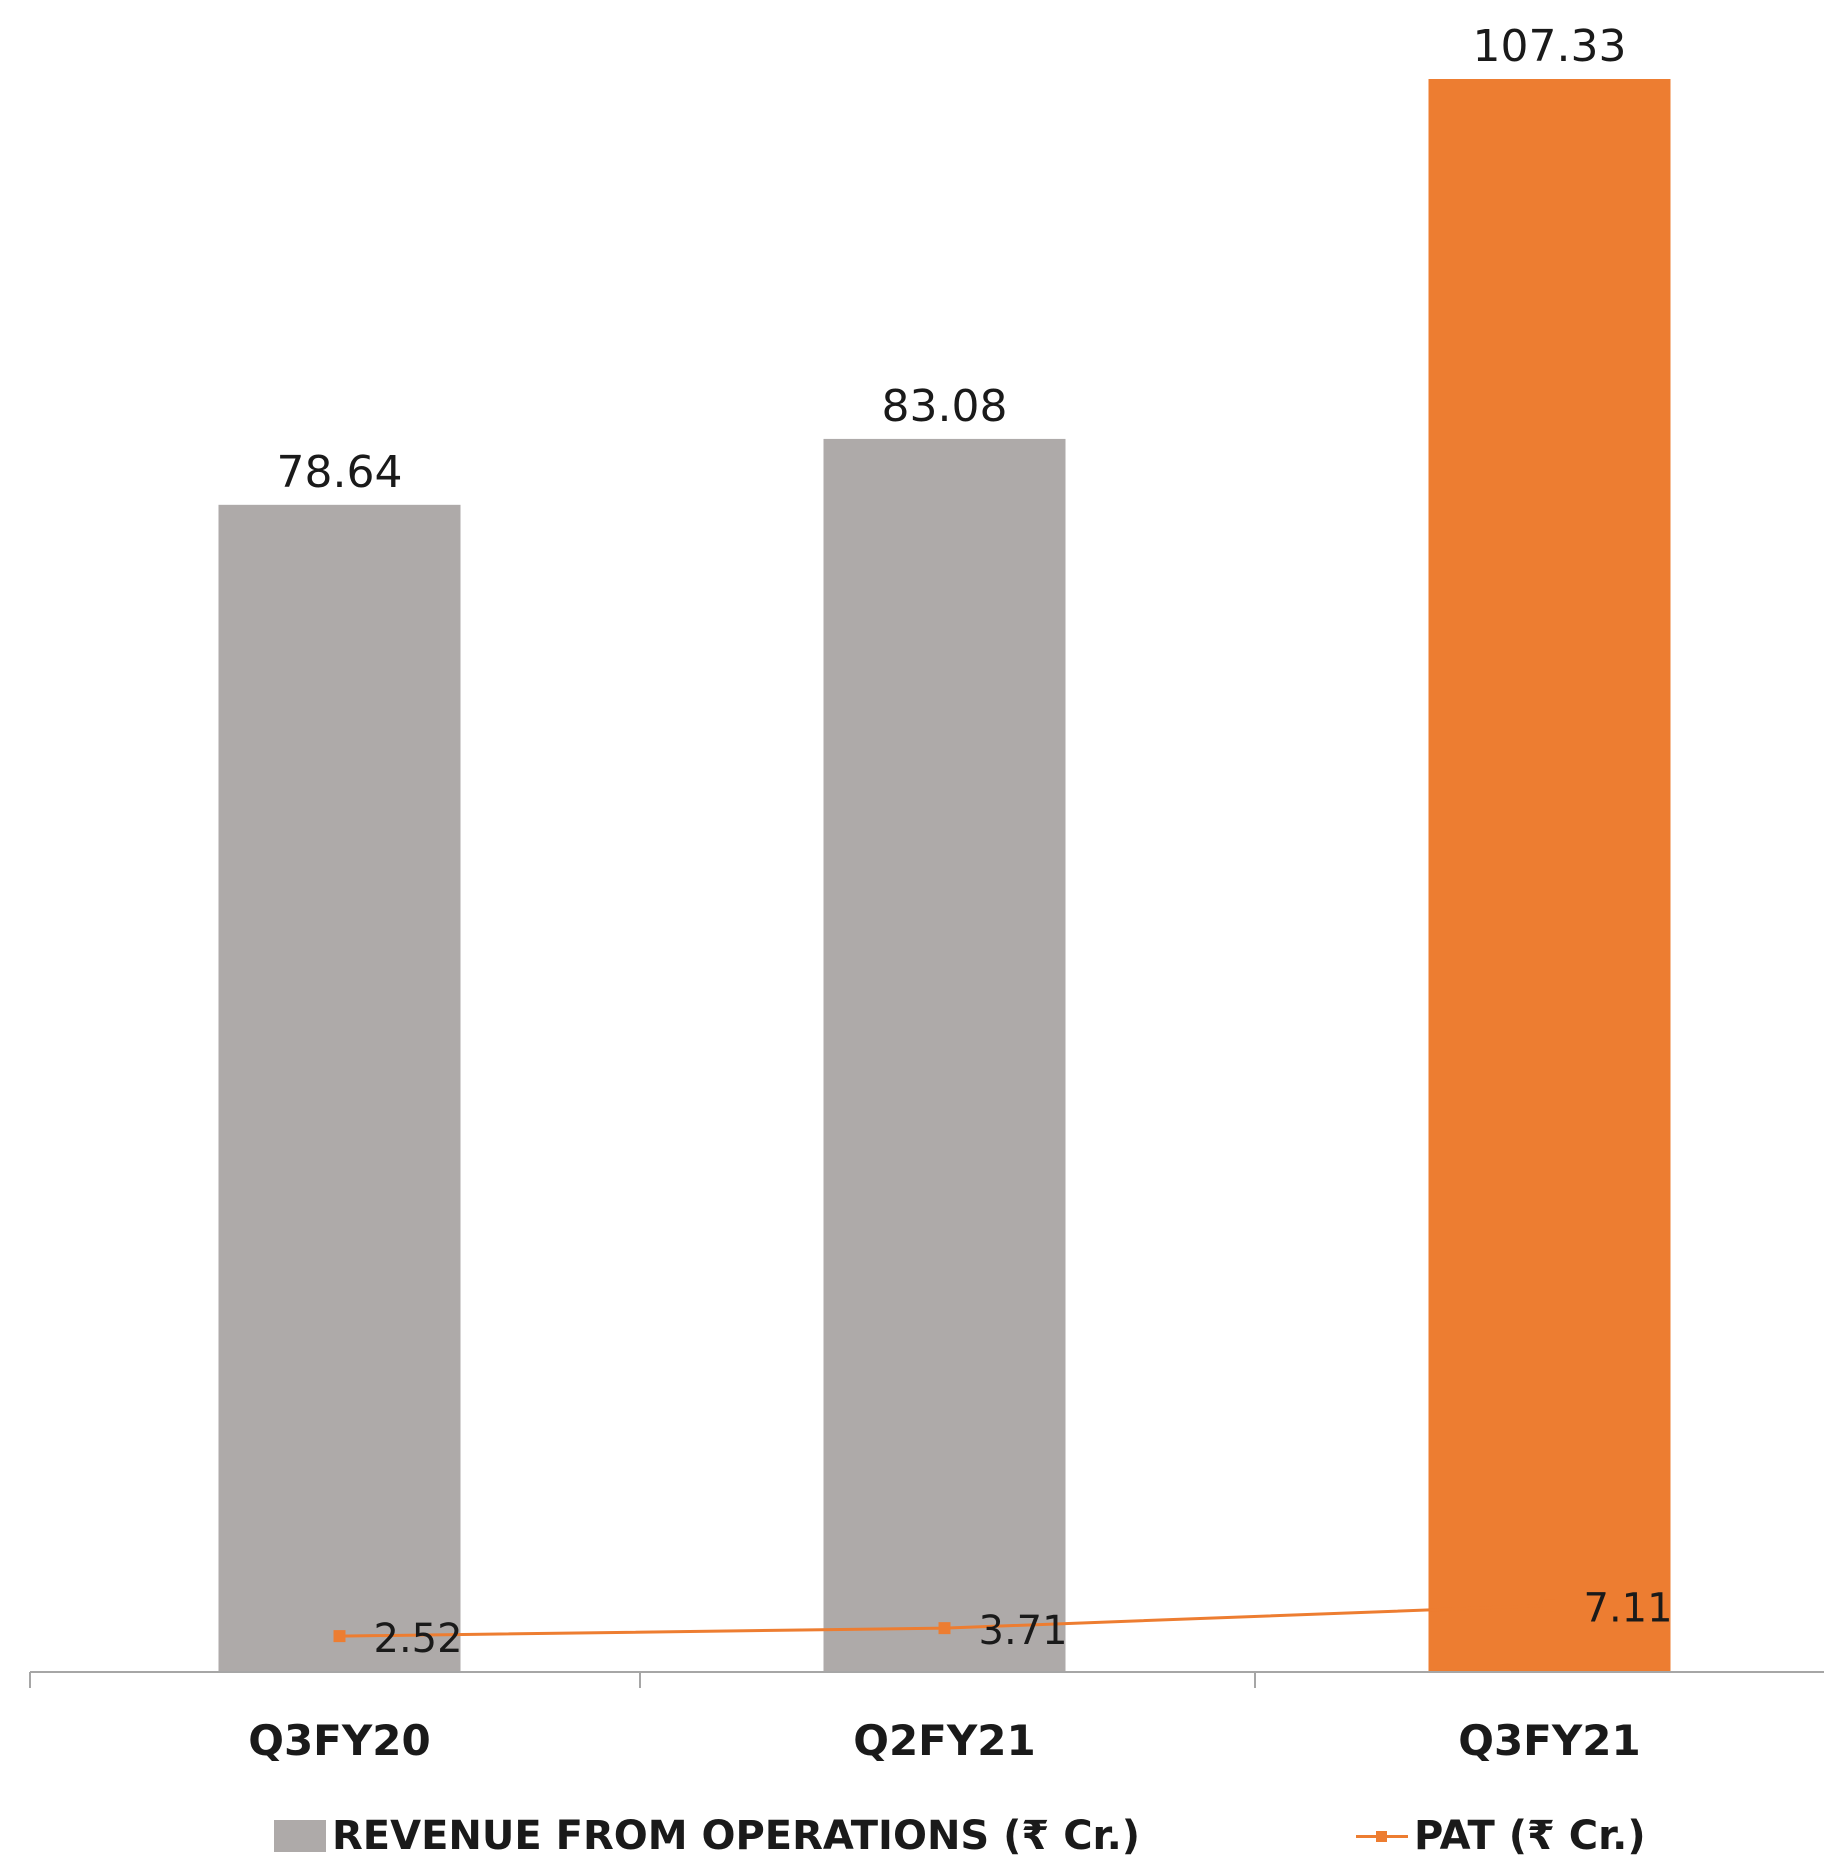 The height and width of the screenshot is (1872, 1824). I want to click on revenue-value-label: 78.64, so click(340, 472).